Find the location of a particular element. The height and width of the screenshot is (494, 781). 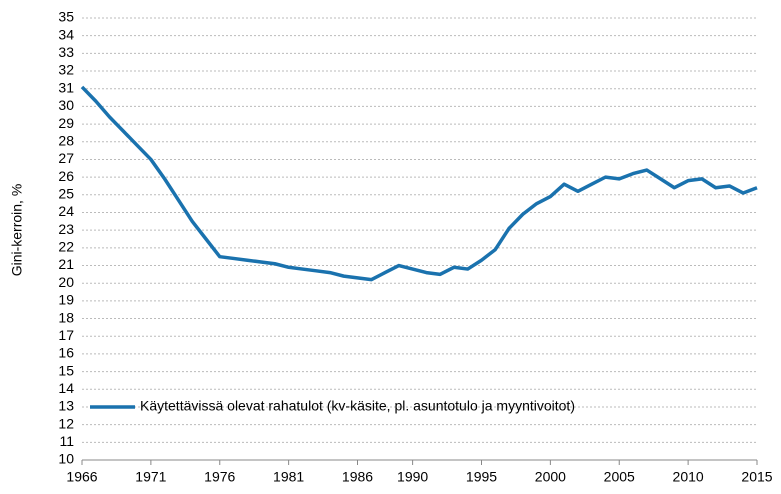

y-tick-label: 18 is located at coordinates (66, 317).